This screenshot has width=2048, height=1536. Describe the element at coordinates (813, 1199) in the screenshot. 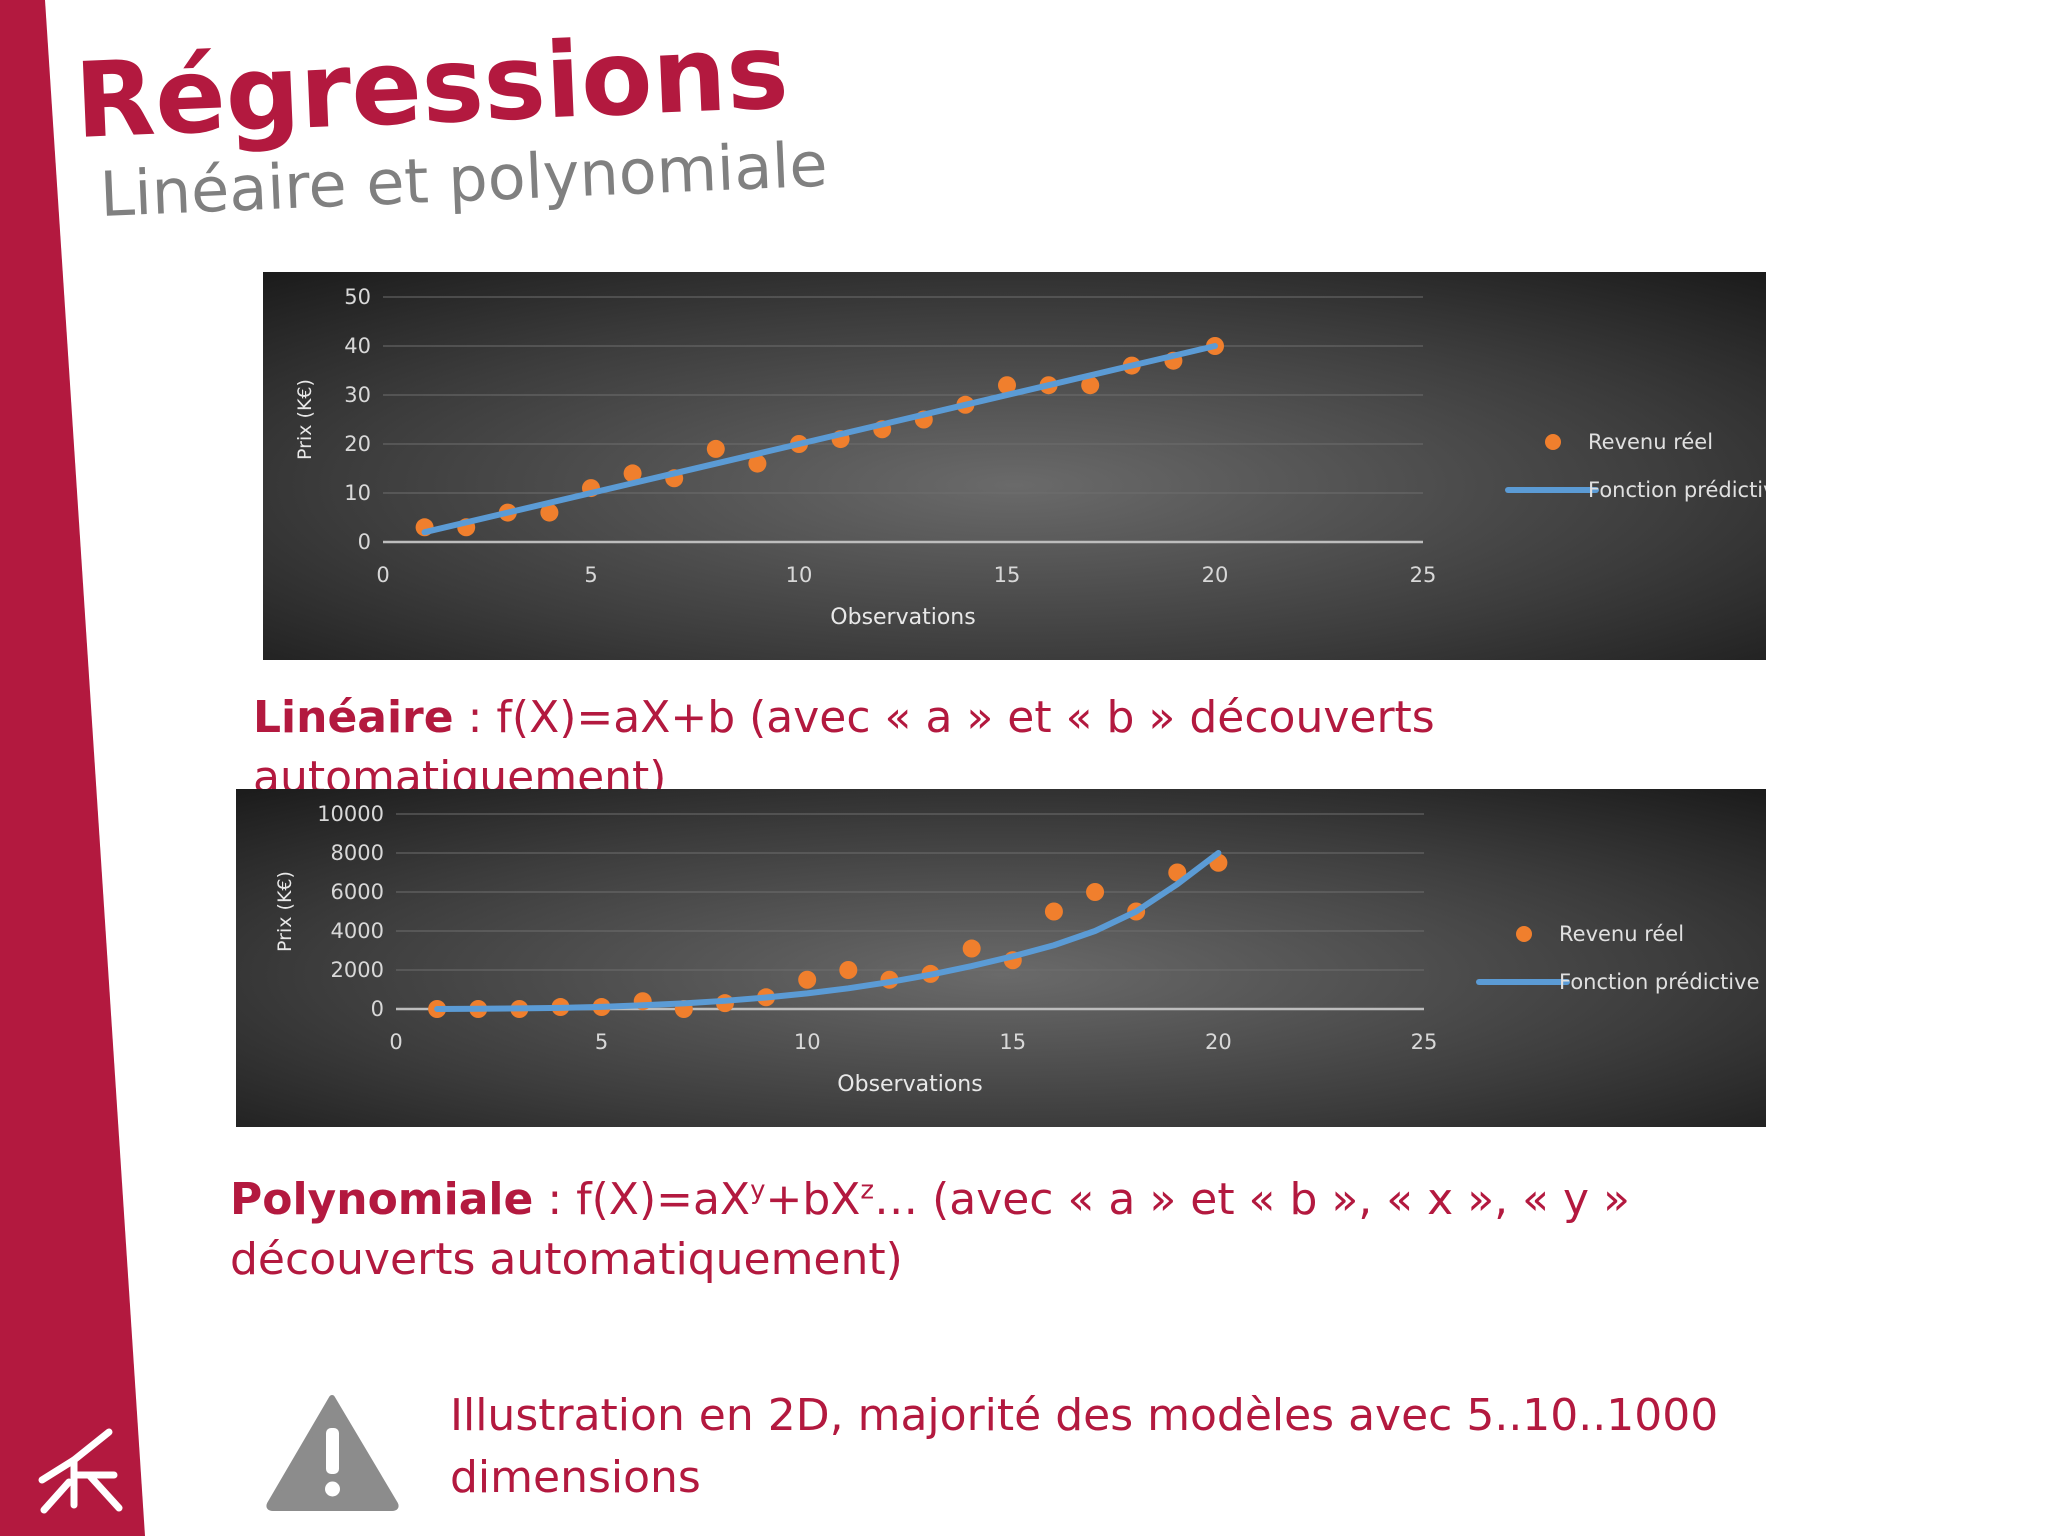

I see `polynomial-caption-part2: +bX` at that location.